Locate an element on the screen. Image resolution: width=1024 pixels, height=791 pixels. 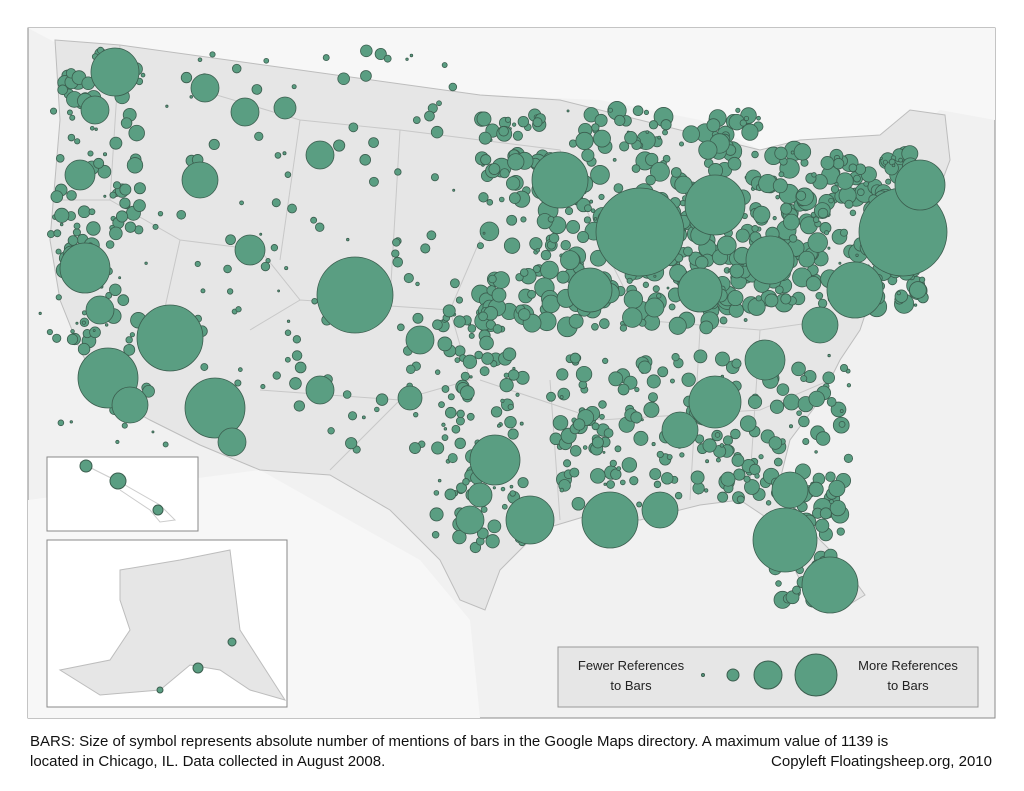
inset-symbols is located at coordinates (158, 576).